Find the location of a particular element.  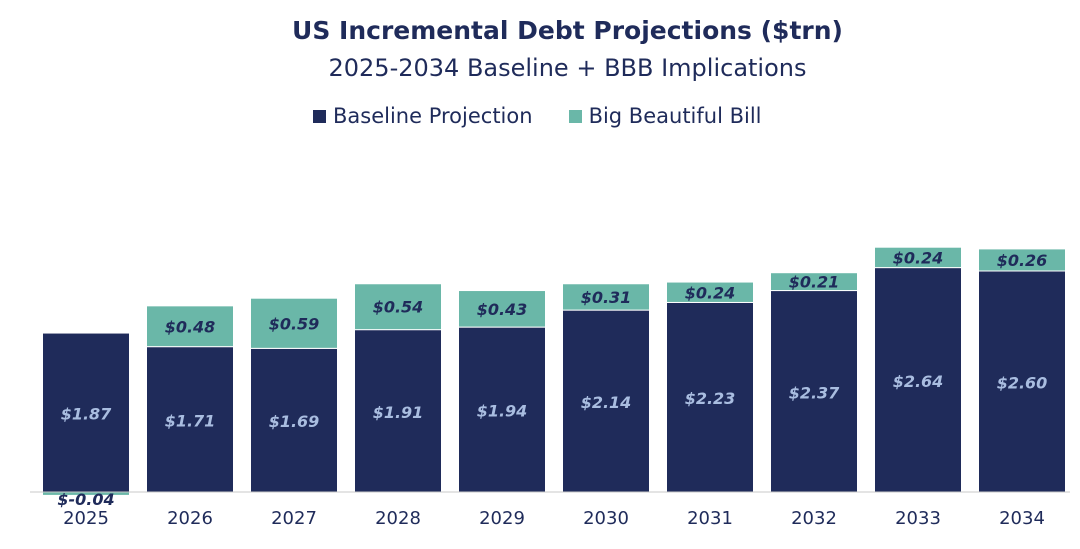

legend-label-baseline: Baseline Projection is located at coordinates (433, 116).